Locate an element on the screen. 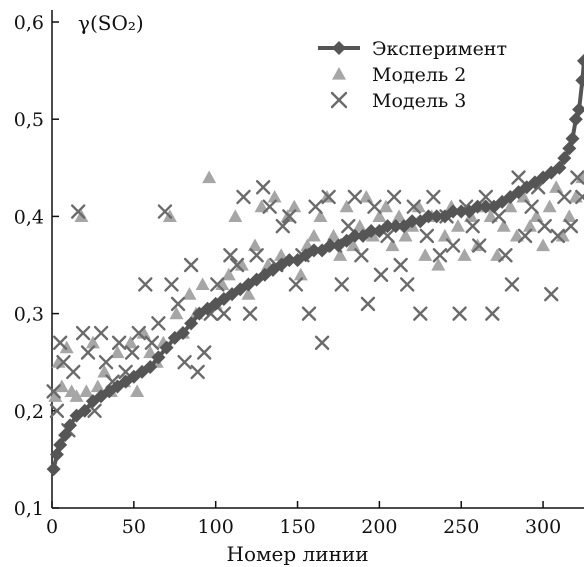 The width and height of the screenshot is (584, 567). legend-model3-x-glyph is located at coordinates (339, 100).